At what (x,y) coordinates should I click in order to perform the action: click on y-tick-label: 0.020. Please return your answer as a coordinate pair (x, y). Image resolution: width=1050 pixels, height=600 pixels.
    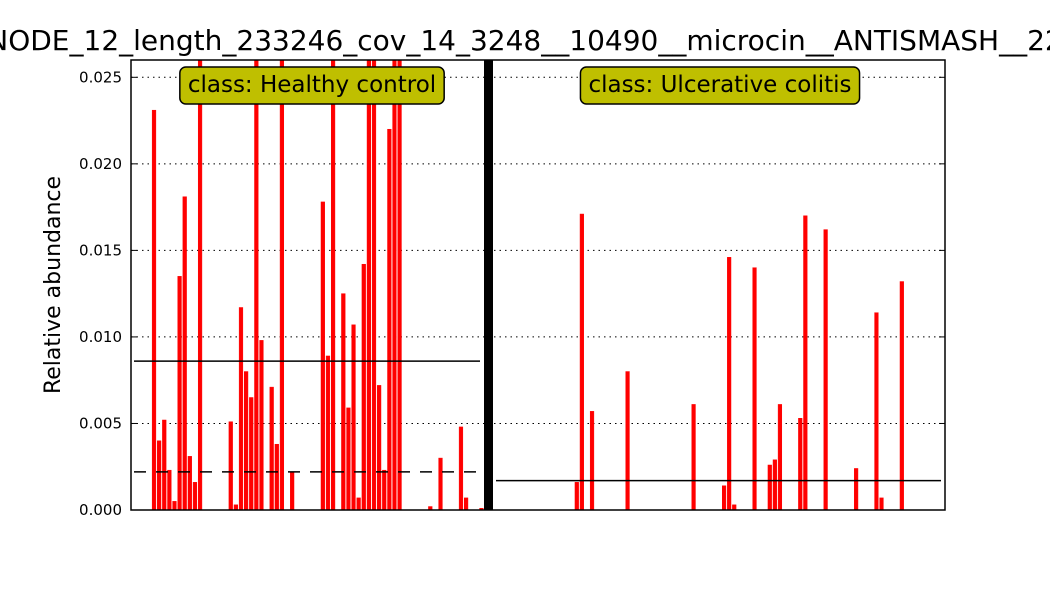
    Looking at the image, I should click on (100, 164).